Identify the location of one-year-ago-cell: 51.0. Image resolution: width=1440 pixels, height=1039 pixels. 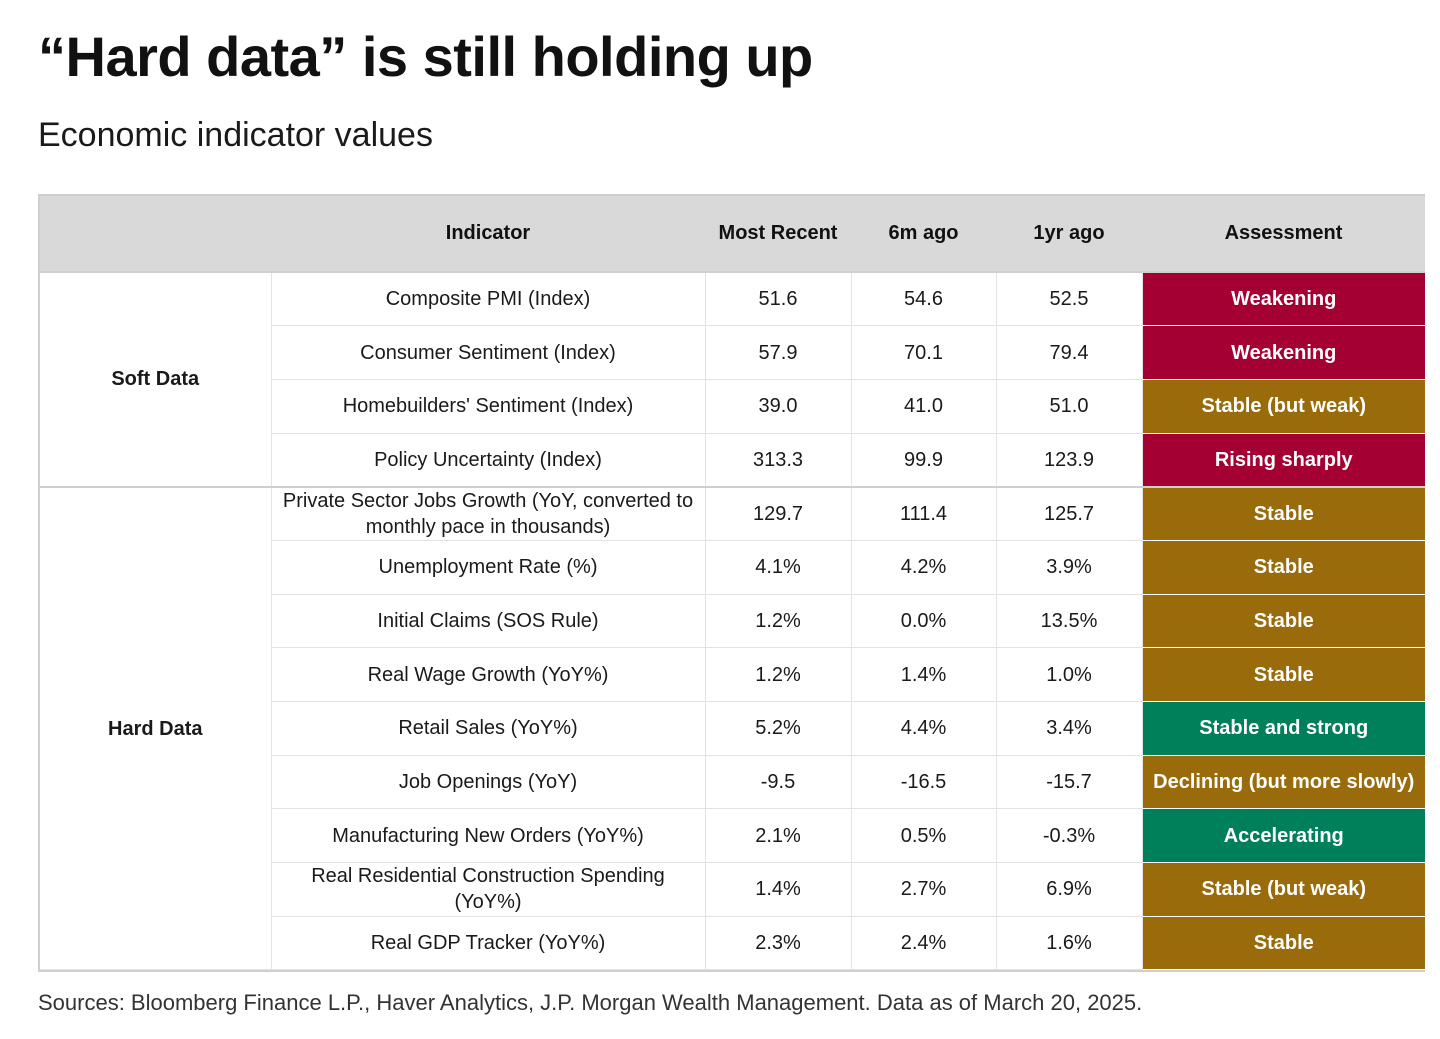
(1069, 406).